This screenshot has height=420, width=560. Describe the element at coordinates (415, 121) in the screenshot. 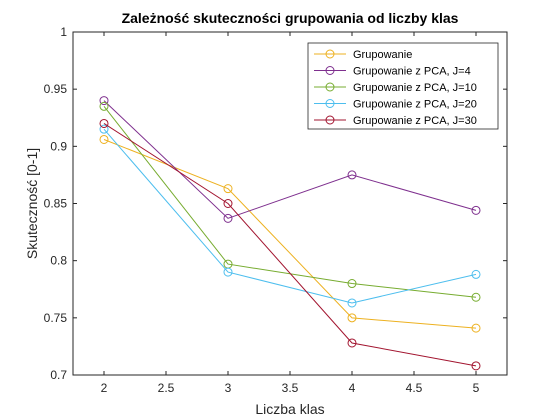

I see `legend-label: Grupowanie z PCA, J=30` at that location.